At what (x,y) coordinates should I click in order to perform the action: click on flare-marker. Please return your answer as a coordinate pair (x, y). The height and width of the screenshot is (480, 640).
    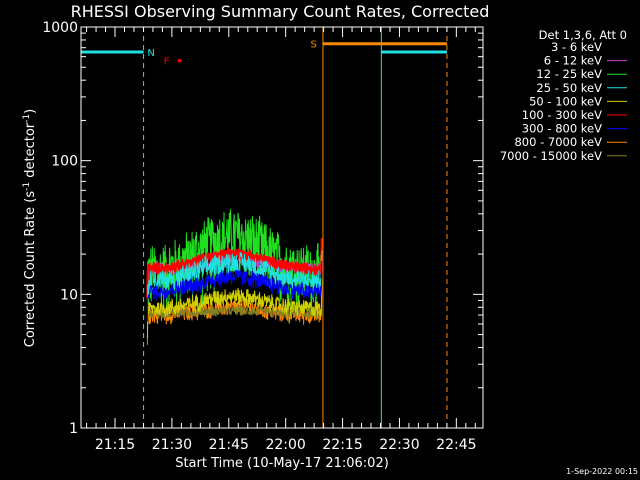
    Looking at the image, I should click on (179, 61).